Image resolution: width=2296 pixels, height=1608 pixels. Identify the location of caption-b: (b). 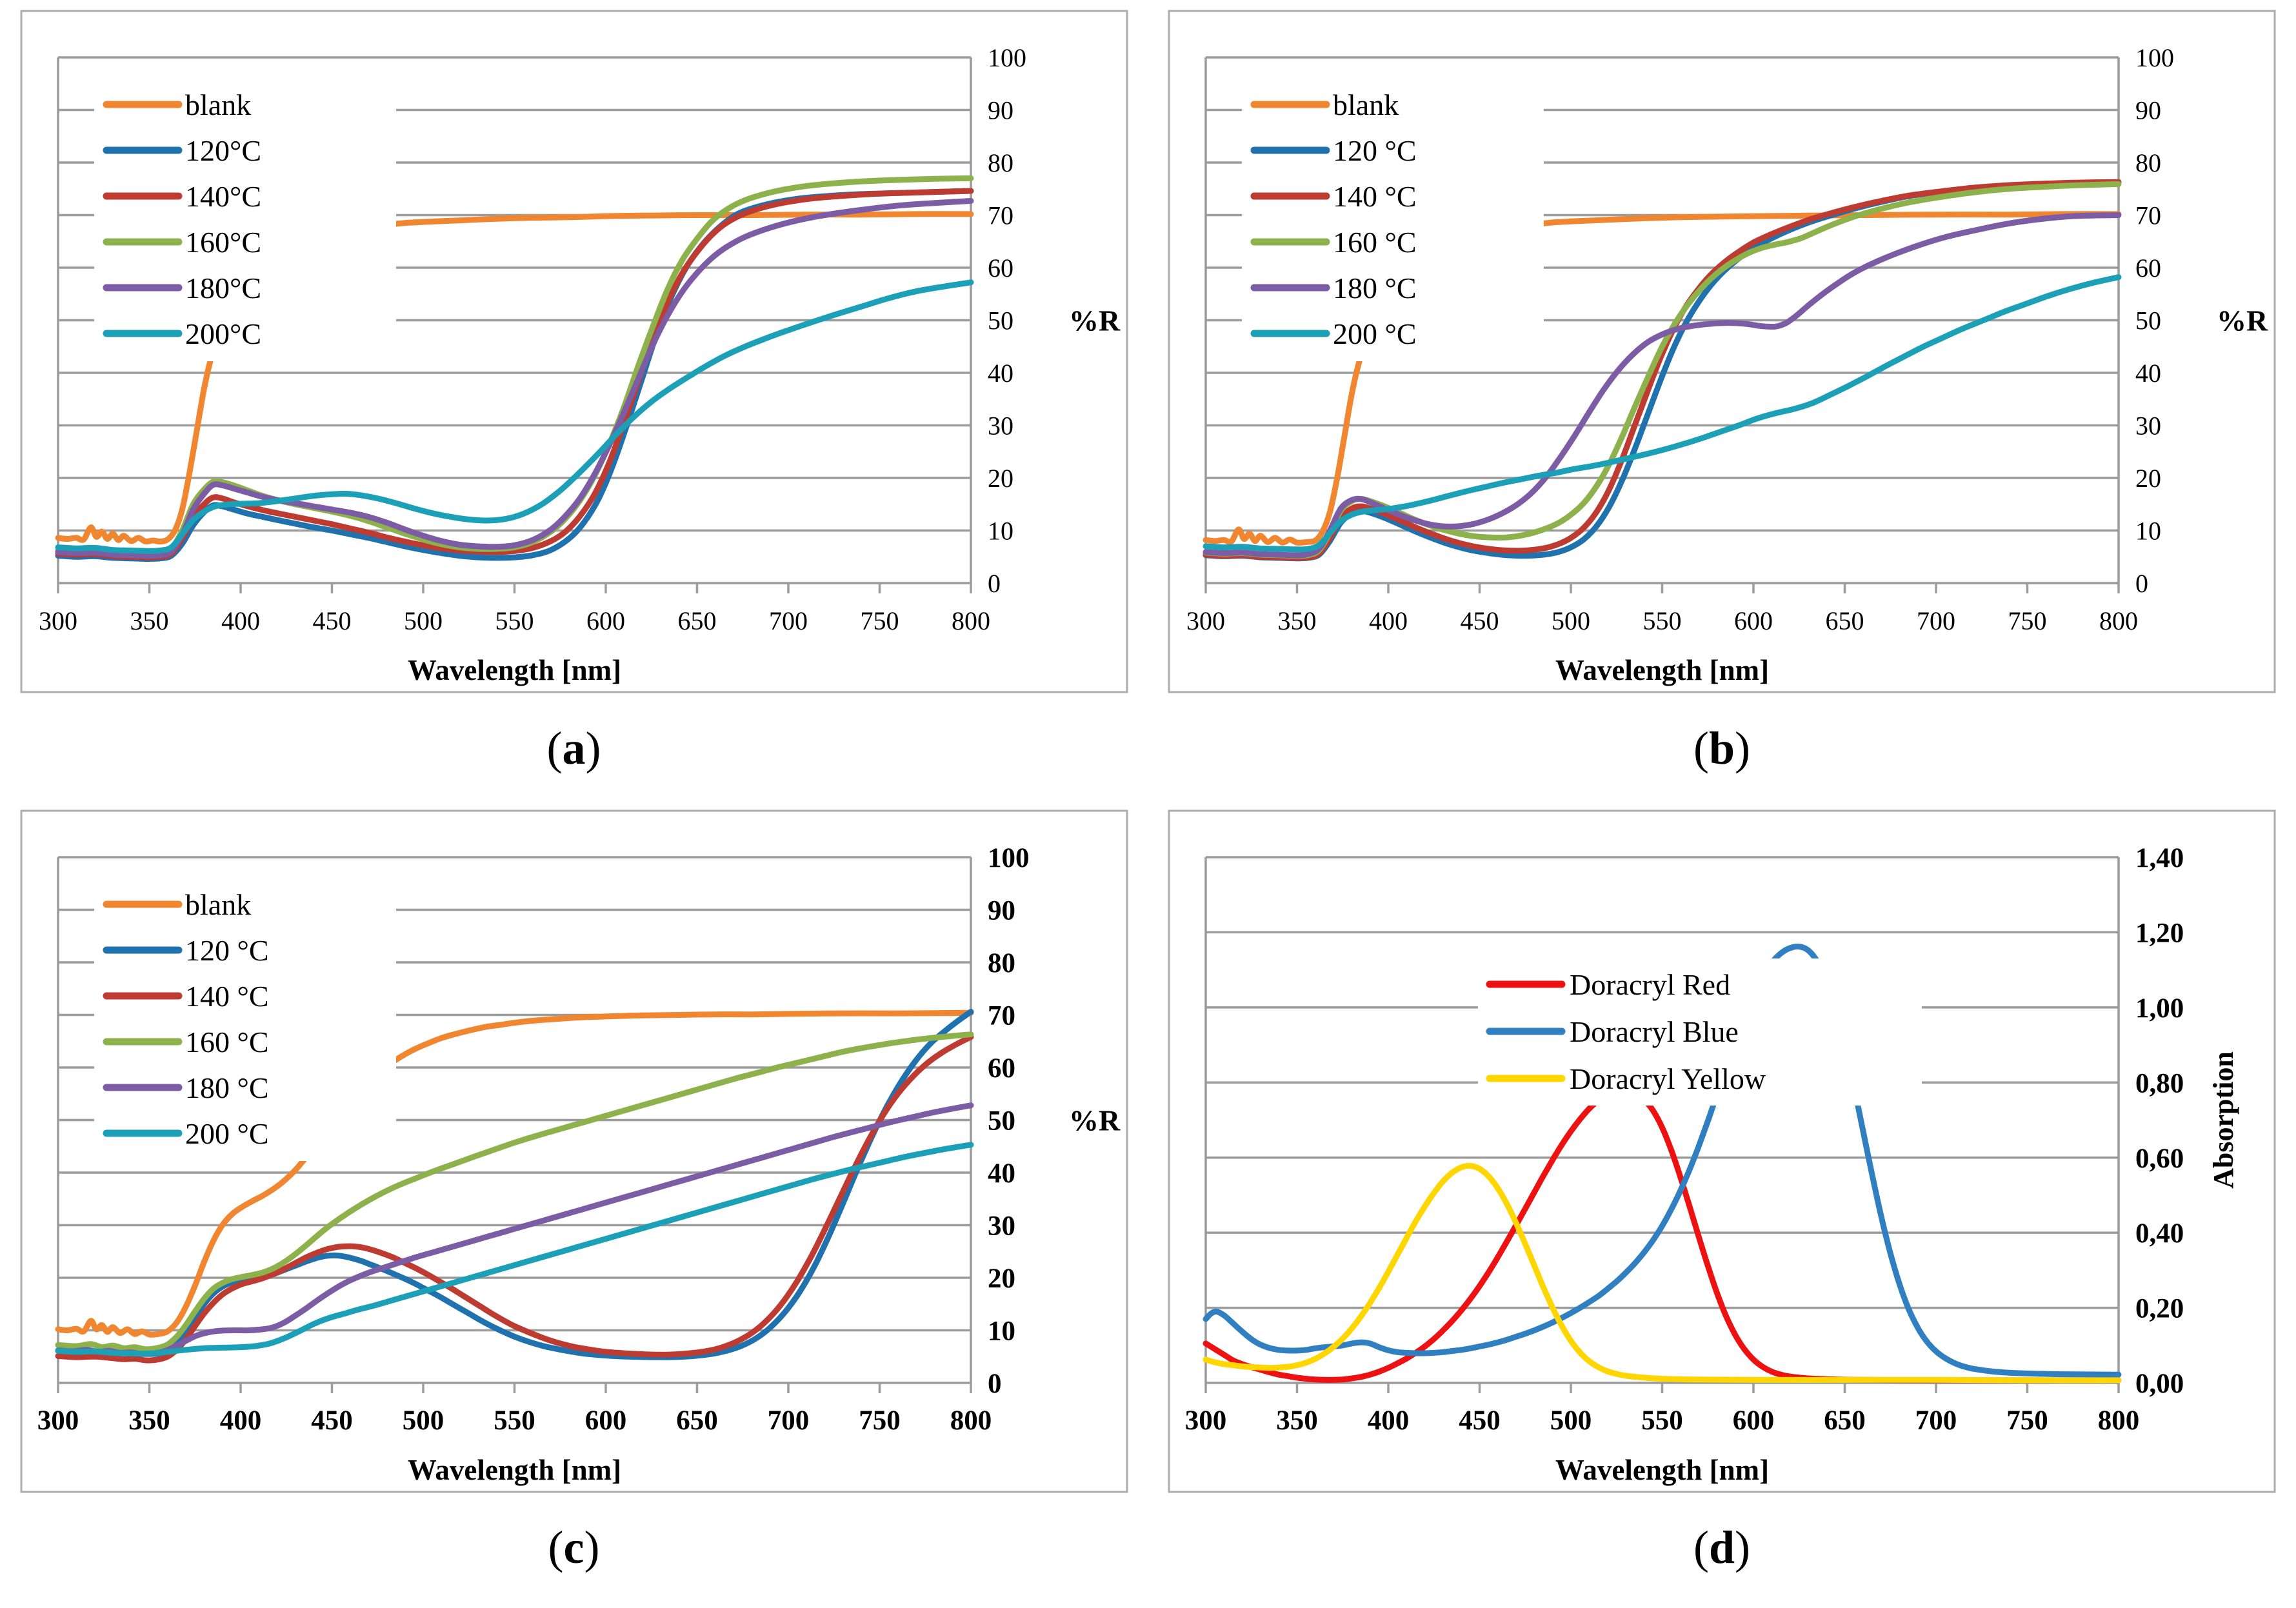
(1721, 748).